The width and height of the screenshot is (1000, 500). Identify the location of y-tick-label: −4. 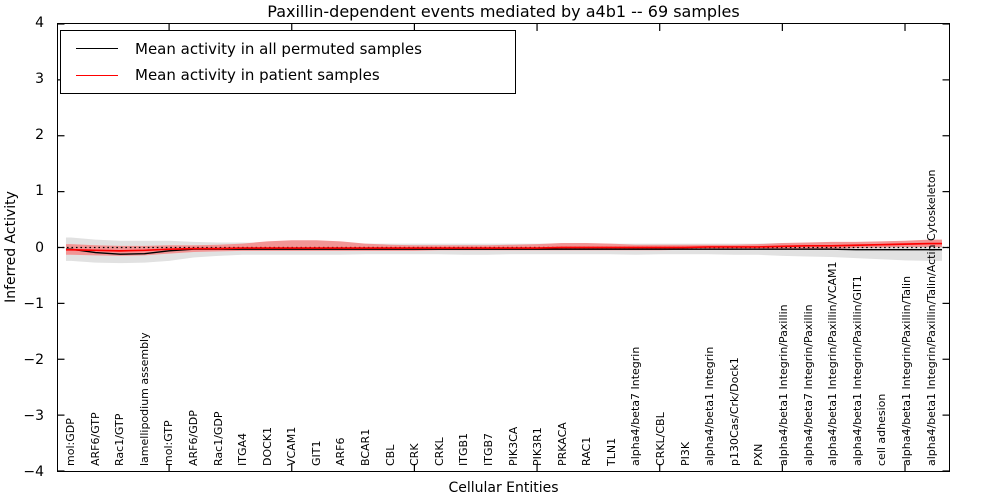
(33, 472).